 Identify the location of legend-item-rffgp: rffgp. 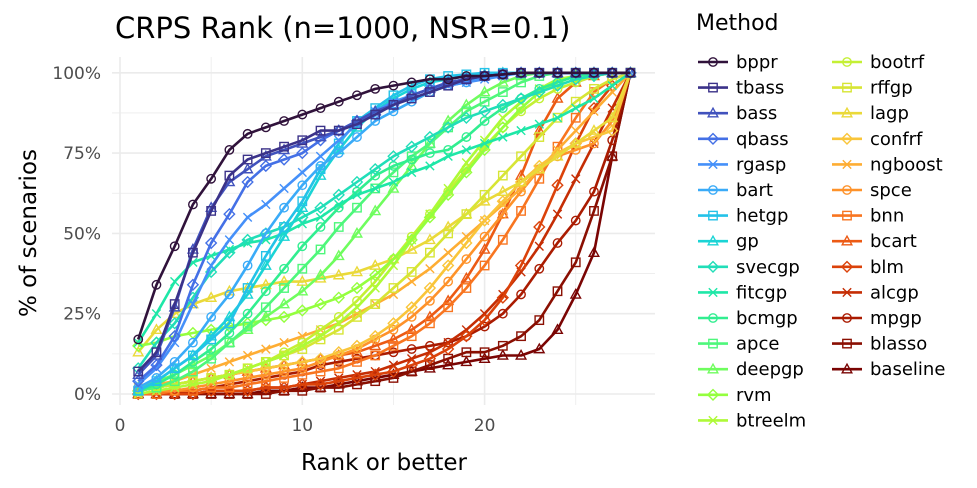
(872, 88).